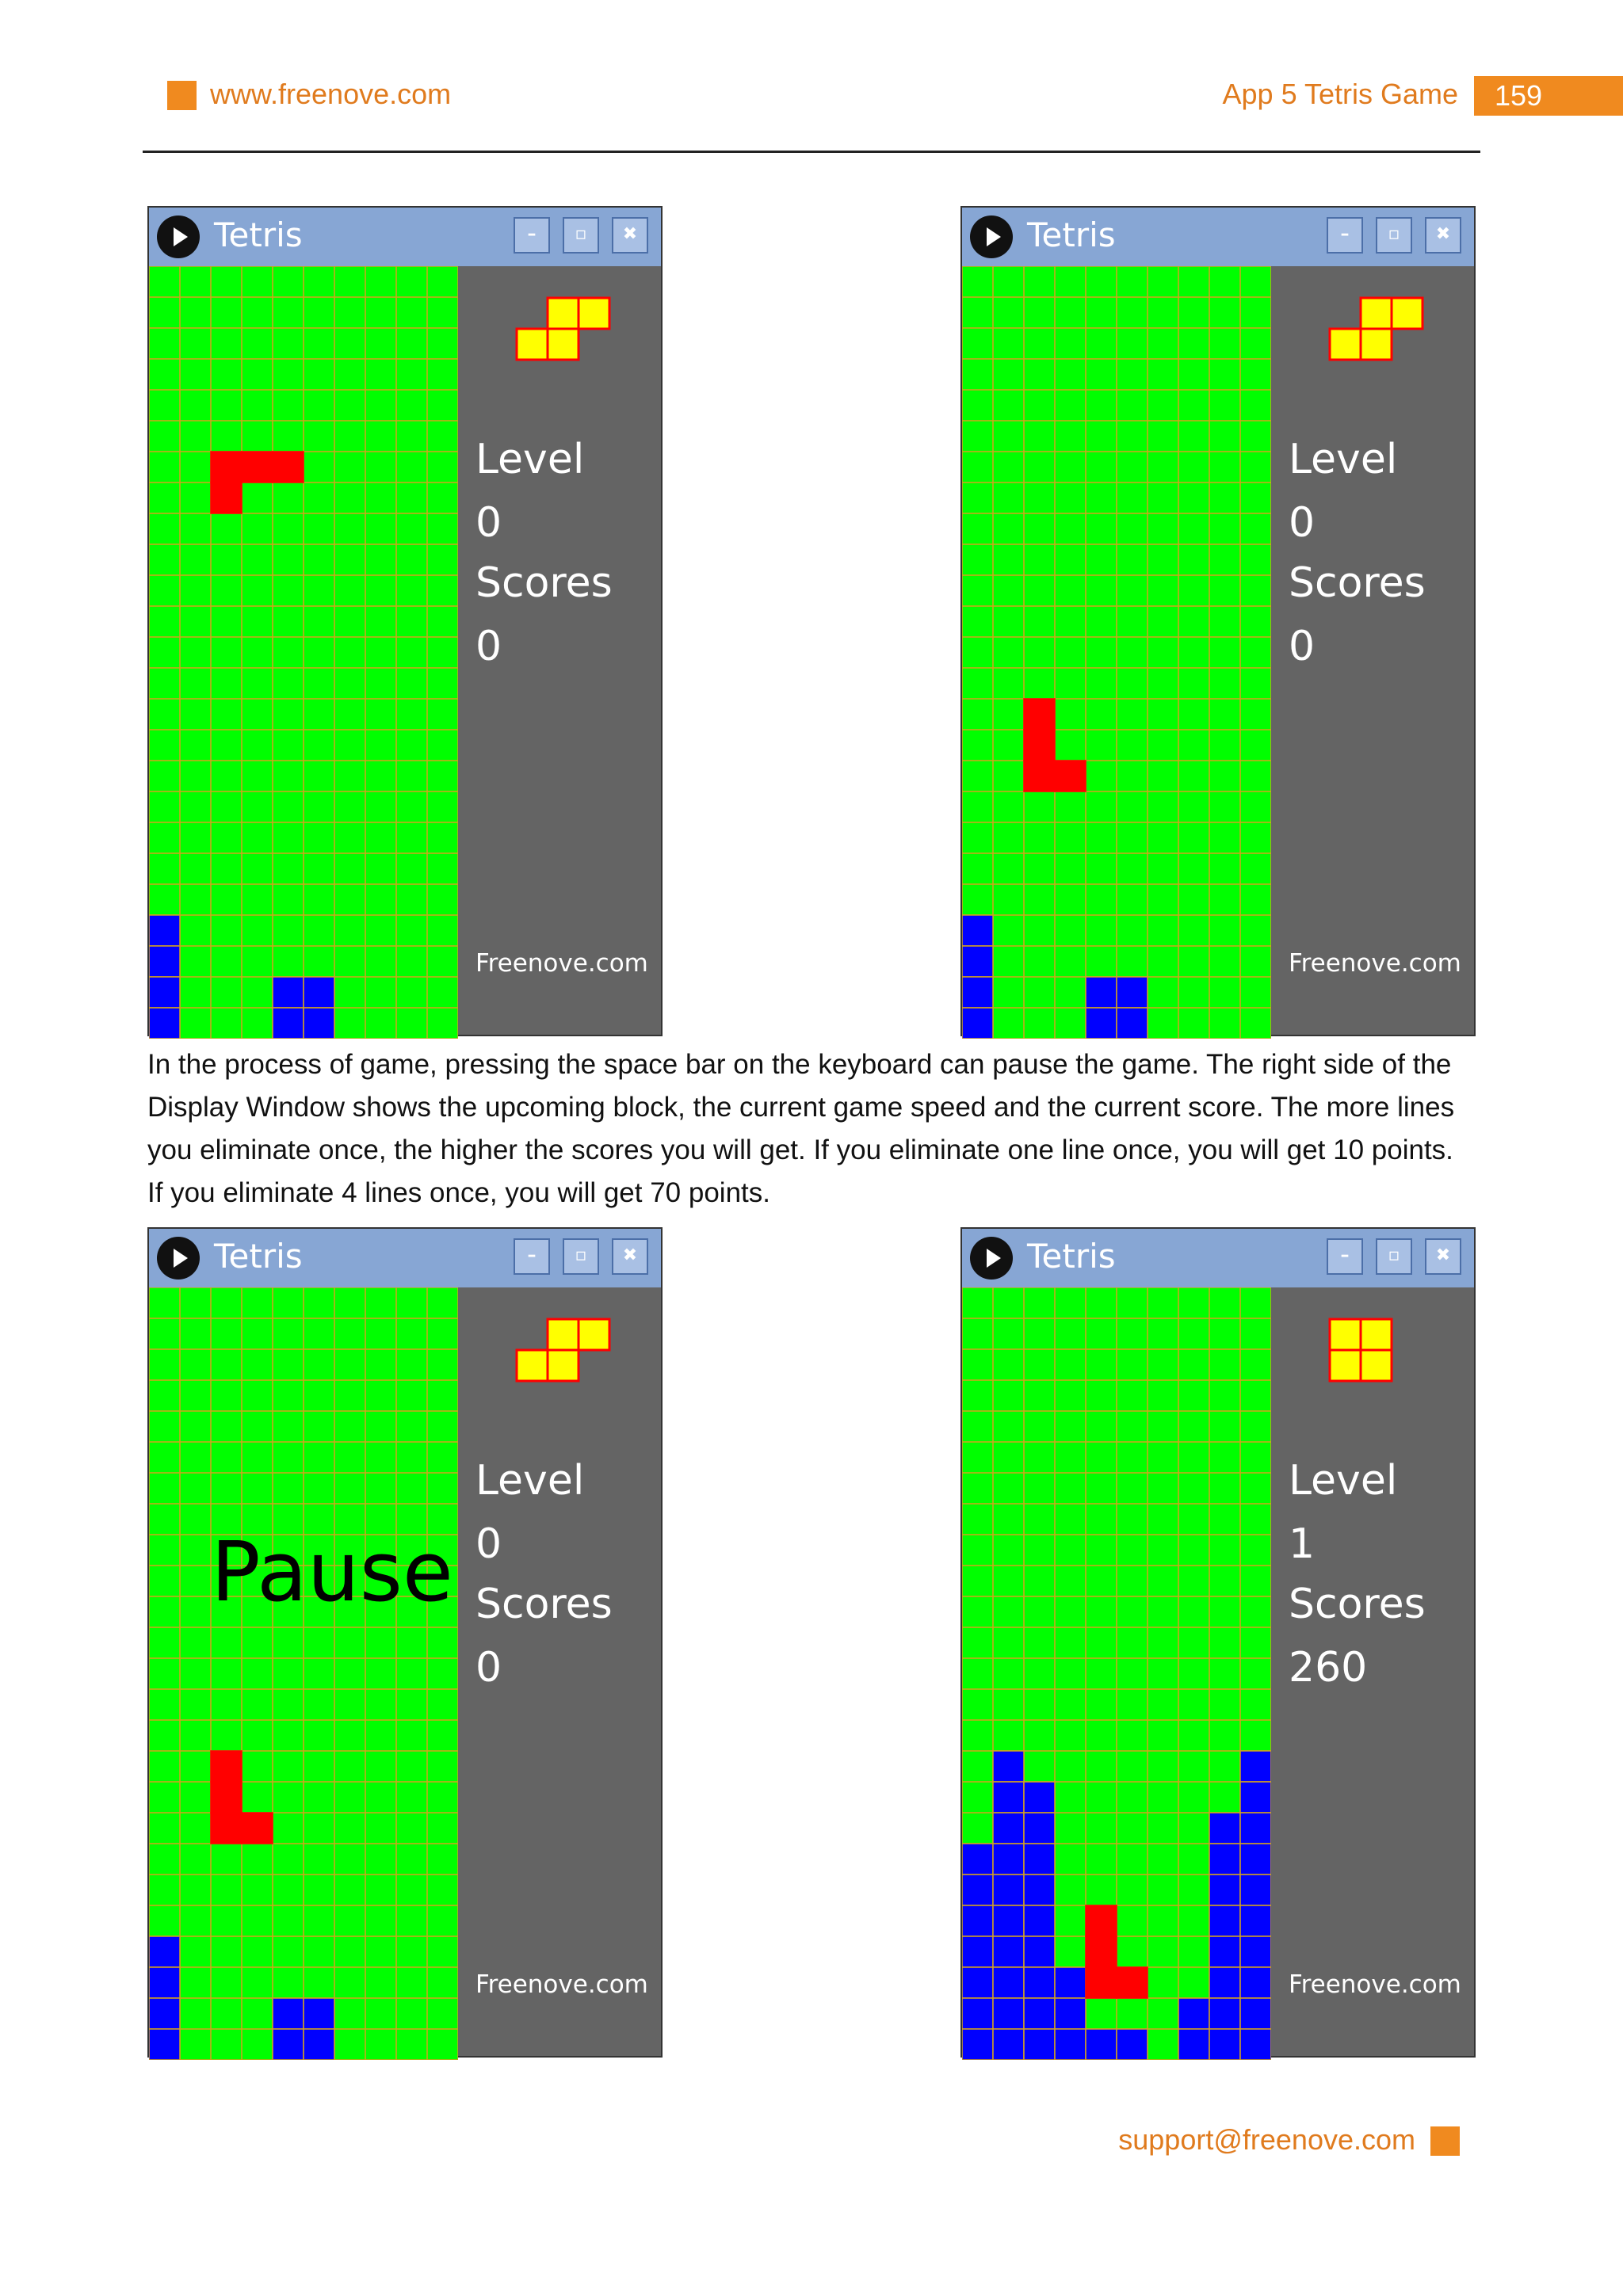 The image size is (1623, 2296). Describe the element at coordinates (1302, 1544) in the screenshot. I see `level-value: 1` at that location.